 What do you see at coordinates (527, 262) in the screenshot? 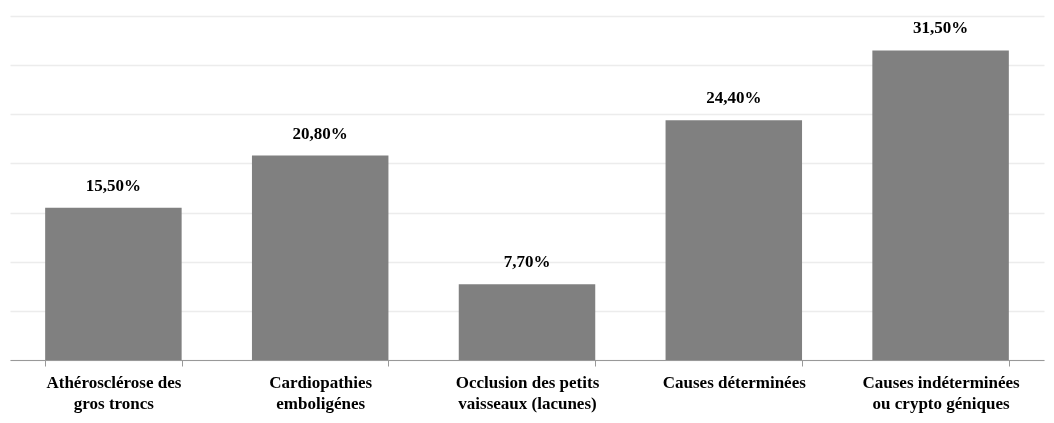
I see `data-label: 7,70%` at bounding box center [527, 262].